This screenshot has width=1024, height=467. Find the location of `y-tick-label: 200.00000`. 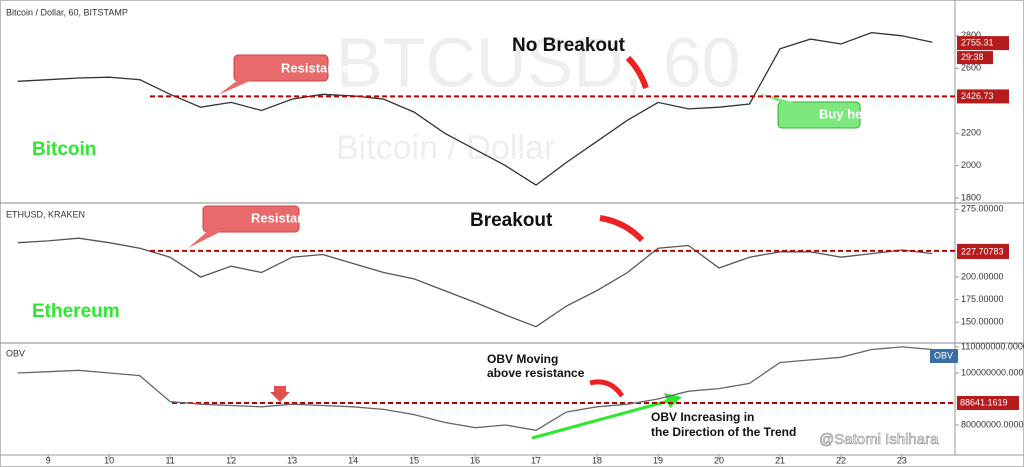

y-tick-label: 200.00000 is located at coordinates (982, 276).